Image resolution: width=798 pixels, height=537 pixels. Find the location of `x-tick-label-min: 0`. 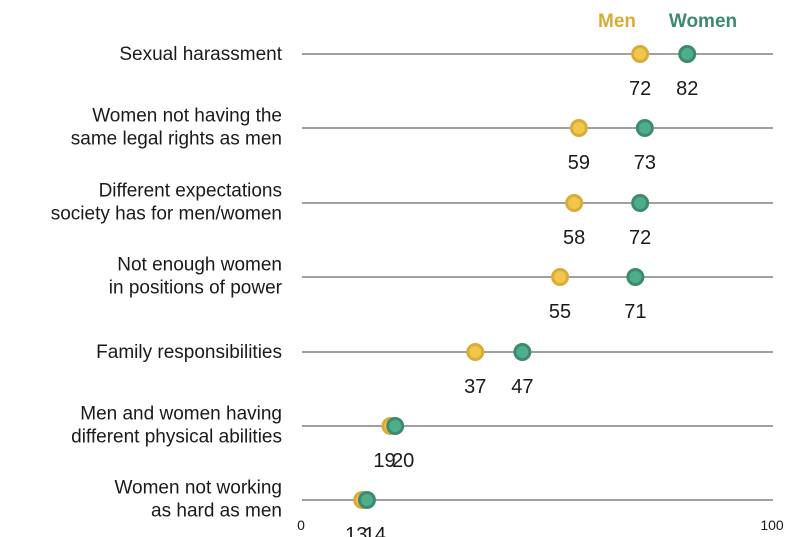

x-tick-label-min: 0 is located at coordinates (301, 525).